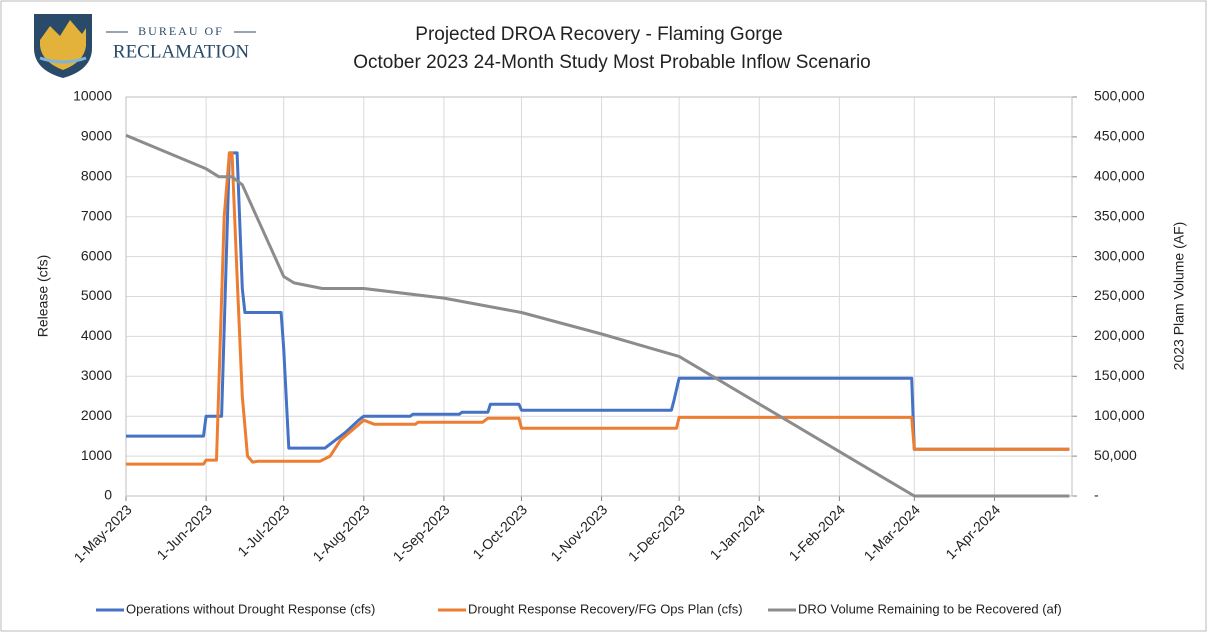  I want to click on y2-tick-label: 400,000, so click(1119, 176).